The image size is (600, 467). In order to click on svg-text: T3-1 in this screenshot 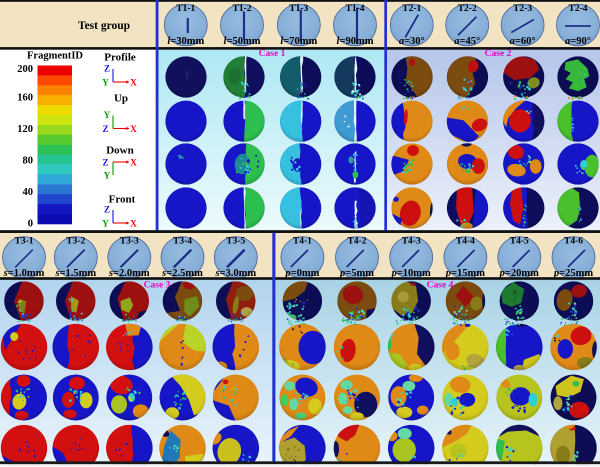, I will do `click(24, 242)`.